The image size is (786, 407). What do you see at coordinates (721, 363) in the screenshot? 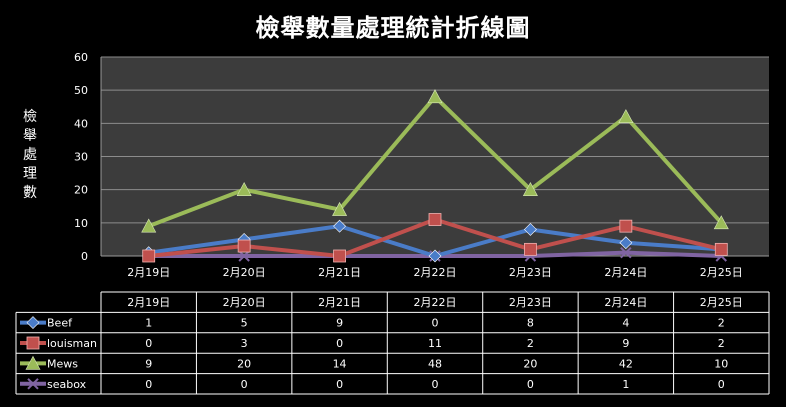
I see `table-cell: 10` at bounding box center [721, 363].